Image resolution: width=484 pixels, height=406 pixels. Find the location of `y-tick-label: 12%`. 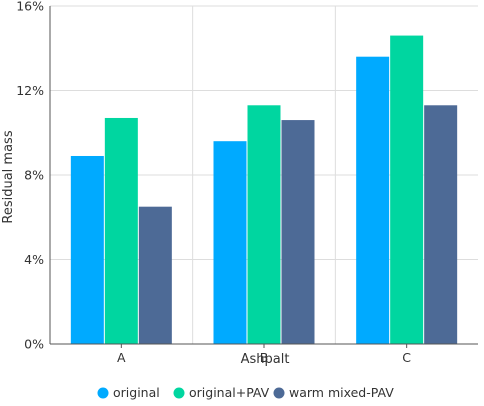

y-tick-label: 12% is located at coordinates (30, 90).